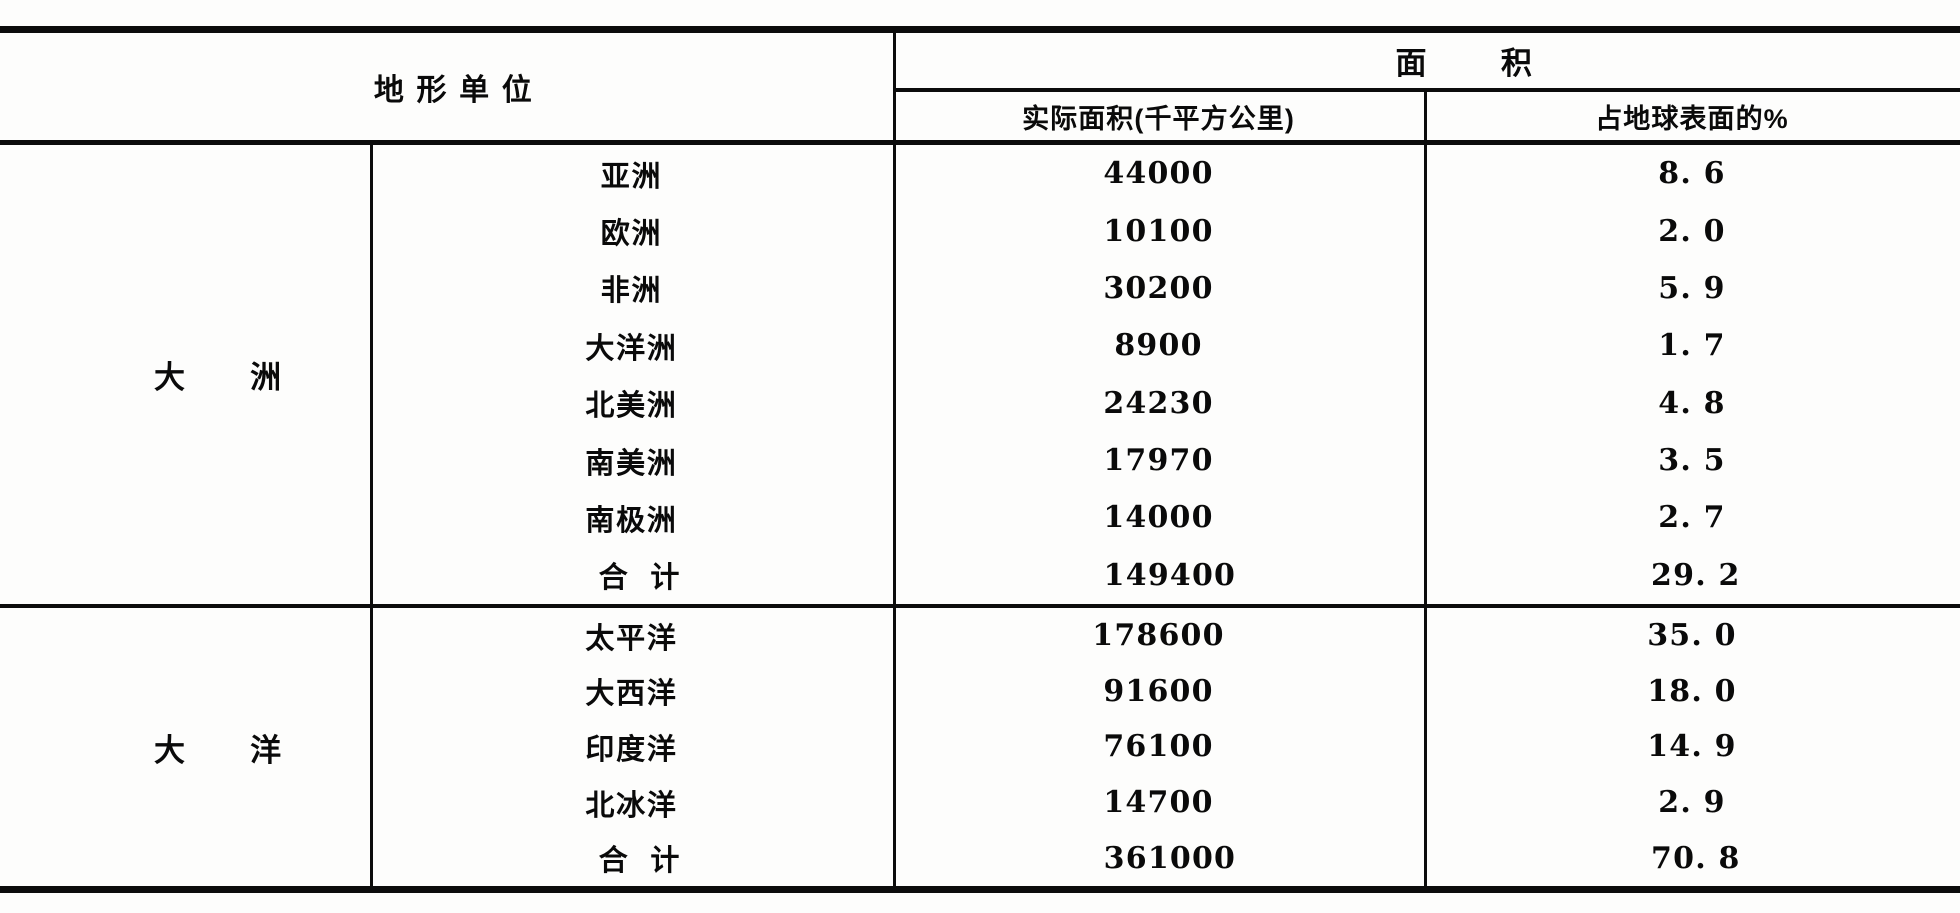 The height and width of the screenshot is (913, 1960). What do you see at coordinates (1692, 518) in the screenshot?
I see `row-percent-value: 2. 7` at bounding box center [1692, 518].